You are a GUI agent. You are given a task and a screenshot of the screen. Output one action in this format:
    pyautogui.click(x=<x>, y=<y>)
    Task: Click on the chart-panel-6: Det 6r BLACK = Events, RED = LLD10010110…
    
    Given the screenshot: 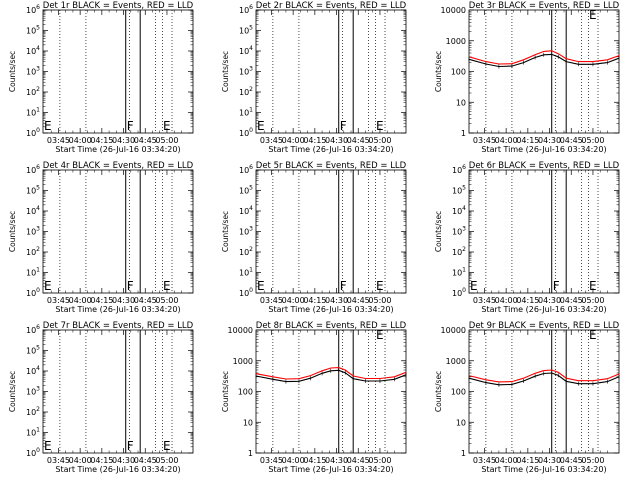 What is the action you would take?
    pyautogui.click(x=527, y=237)
    